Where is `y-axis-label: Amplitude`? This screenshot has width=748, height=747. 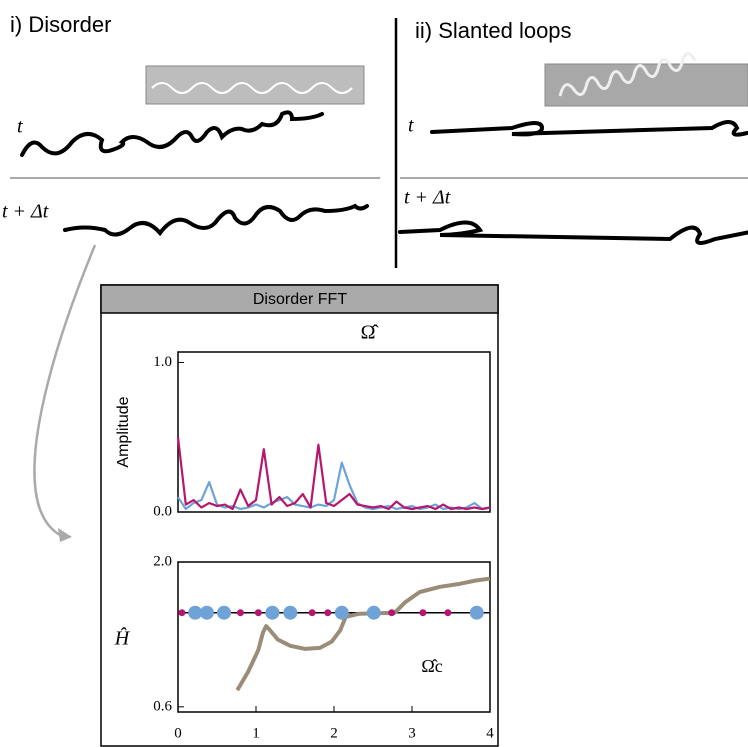 y-axis-label: Amplitude is located at coordinates (123, 431).